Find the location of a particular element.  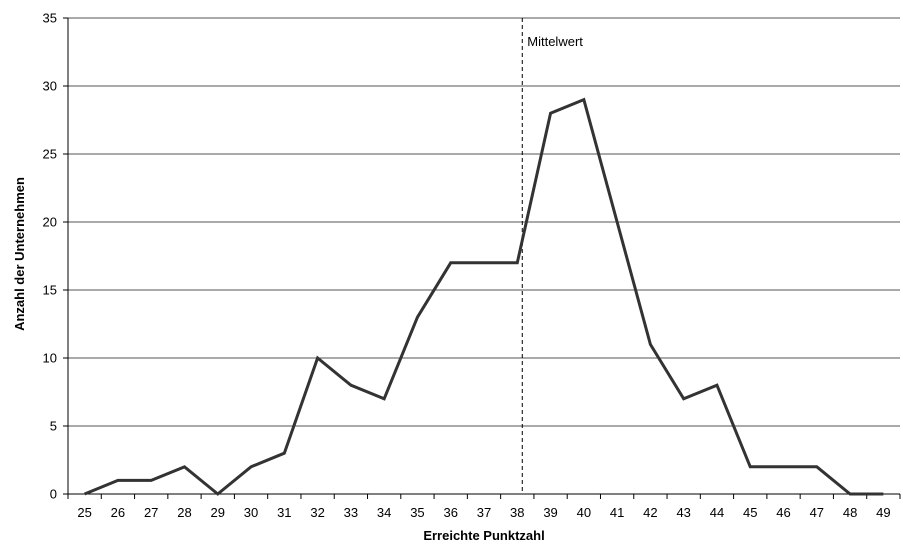

x-tick-label-46: 46 is located at coordinates (783, 512).